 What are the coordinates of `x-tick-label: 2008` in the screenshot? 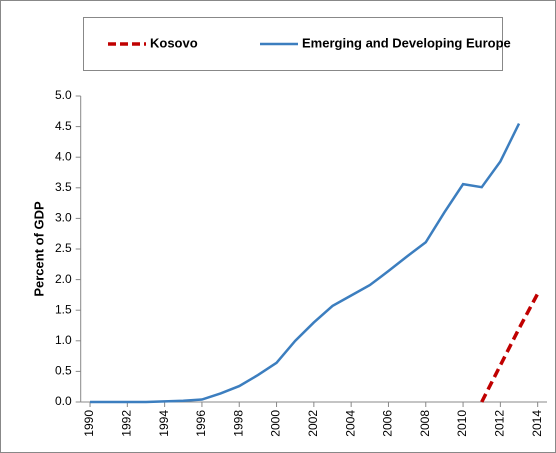 It's located at (425, 423).